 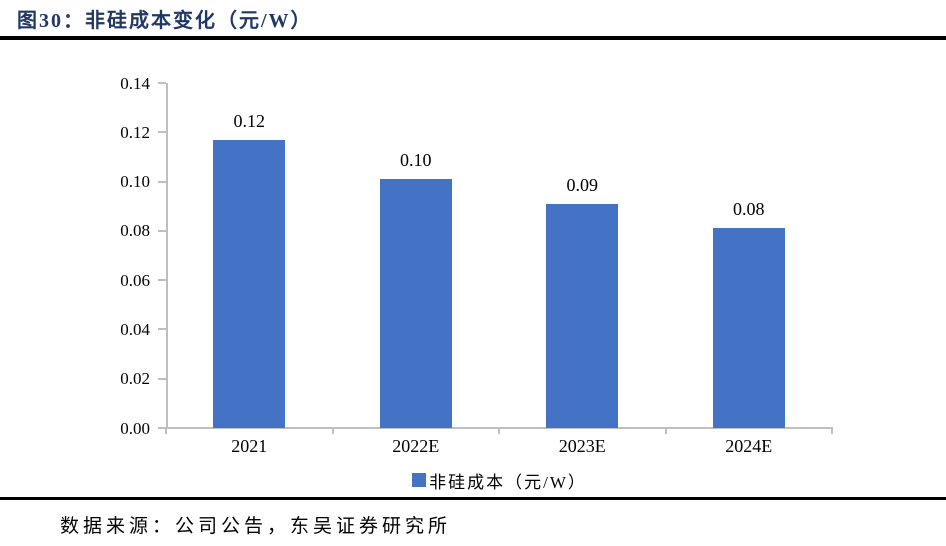 What do you see at coordinates (416, 160) in the screenshot?
I see `bar-value-label: 0.10` at bounding box center [416, 160].